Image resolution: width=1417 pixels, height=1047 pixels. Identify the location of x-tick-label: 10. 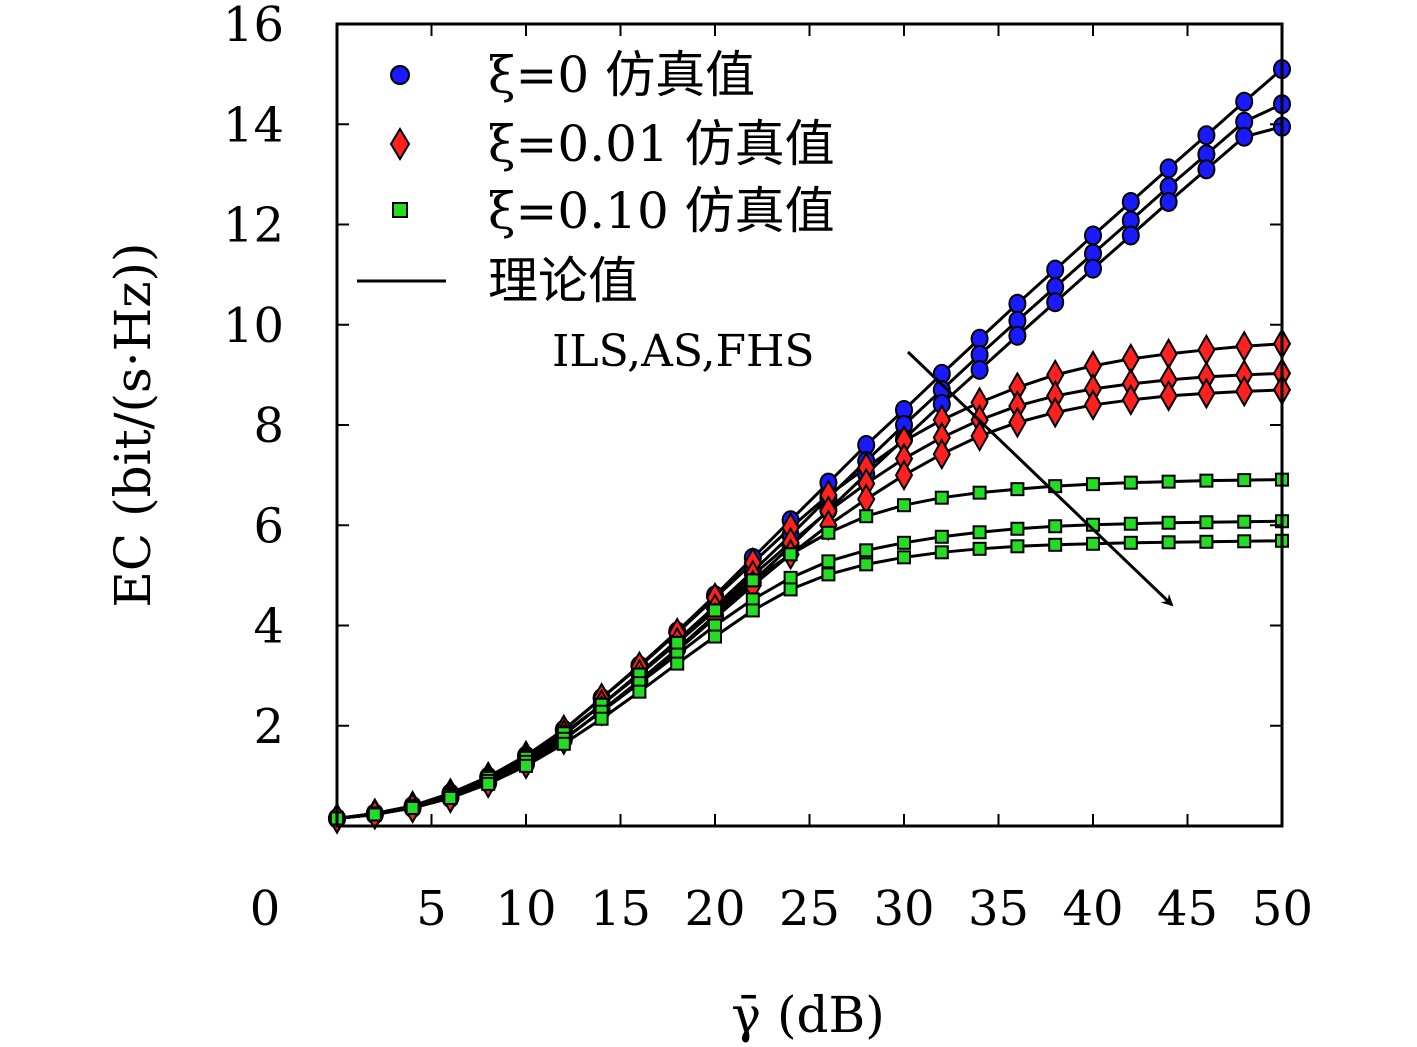
(525, 909).